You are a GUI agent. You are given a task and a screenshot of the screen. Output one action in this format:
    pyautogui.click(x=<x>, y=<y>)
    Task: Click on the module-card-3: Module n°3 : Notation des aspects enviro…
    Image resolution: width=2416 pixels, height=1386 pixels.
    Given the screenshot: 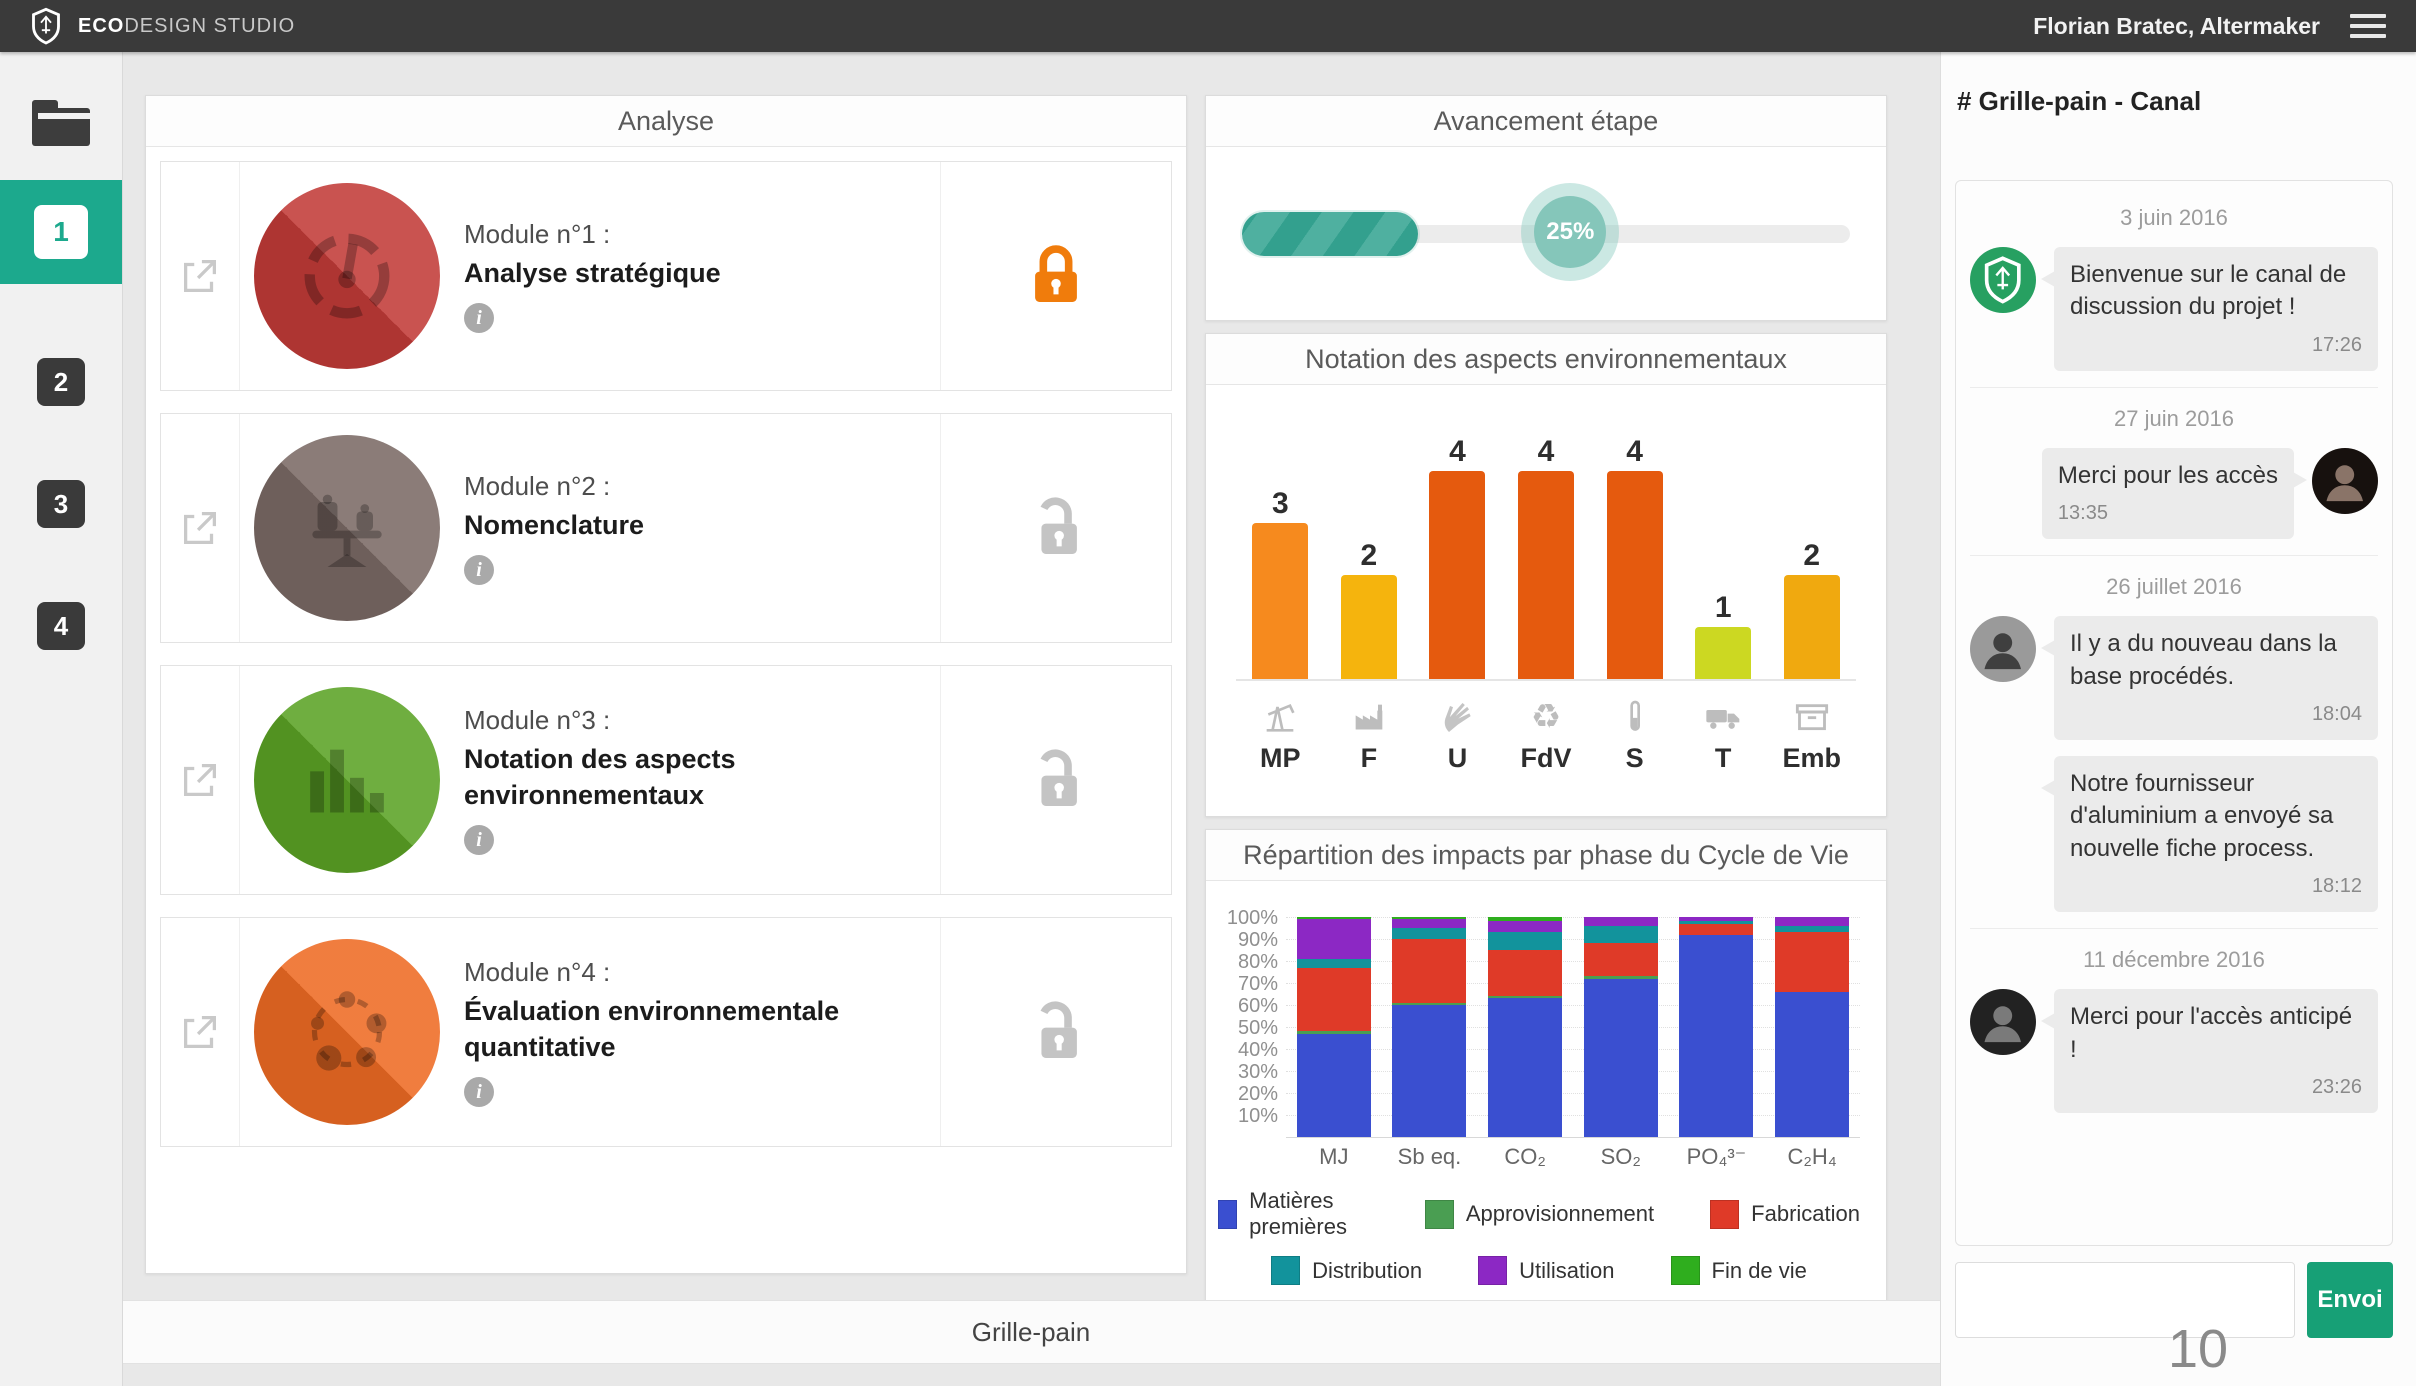 What is the action you would take?
    pyautogui.click(x=666, y=780)
    